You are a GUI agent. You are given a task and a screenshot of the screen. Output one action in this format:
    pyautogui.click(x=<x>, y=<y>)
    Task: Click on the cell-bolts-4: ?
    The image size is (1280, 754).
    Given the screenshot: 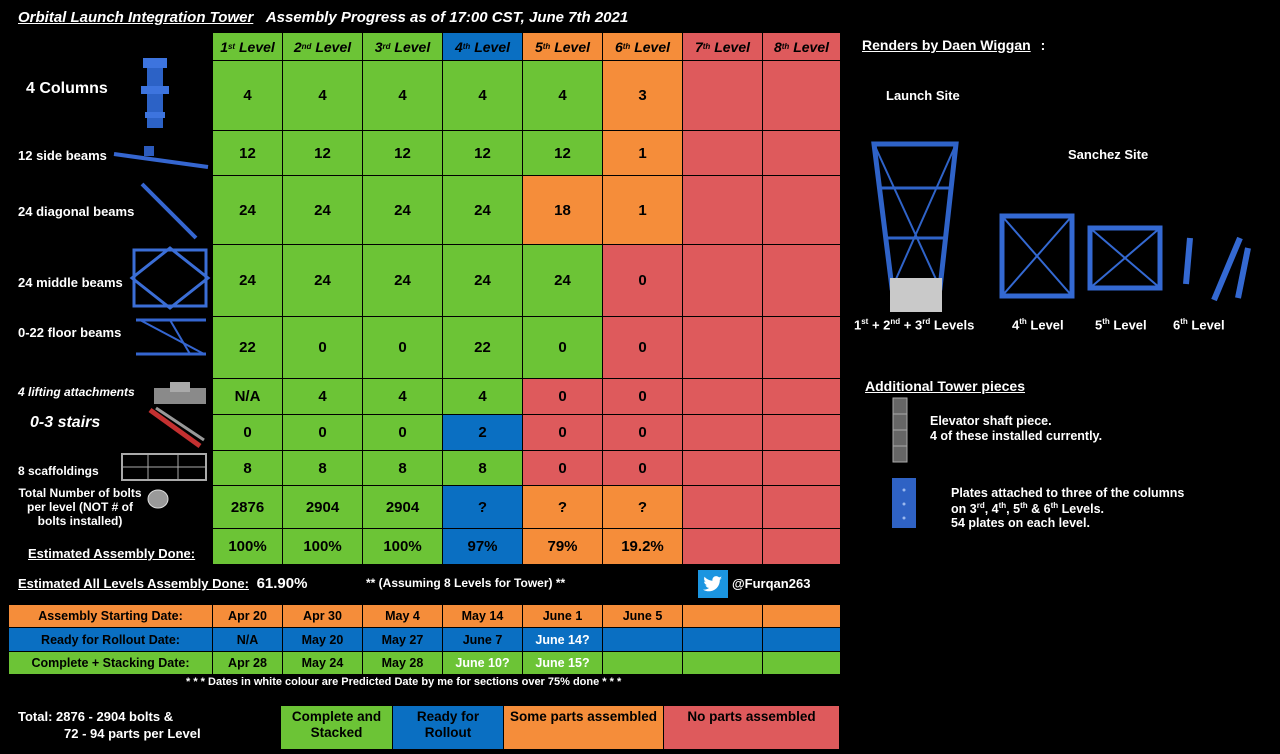 What is the action you would take?
    pyautogui.click(x=483, y=507)
    